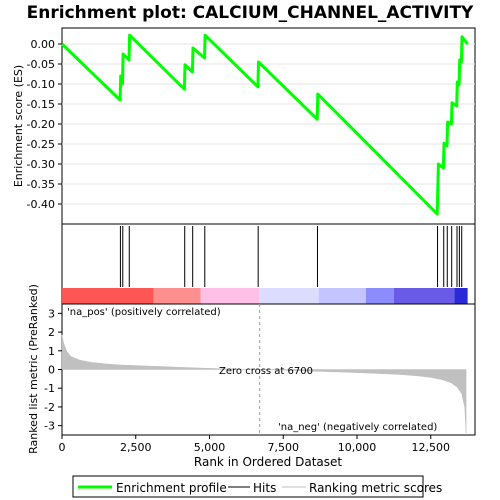 The width and height of the screenshot is (500, 500). What do you see at coordinates (49, 426) in the screenshot?
I see `metric-y-tick-label: -3` at bounding box center [49, 426].